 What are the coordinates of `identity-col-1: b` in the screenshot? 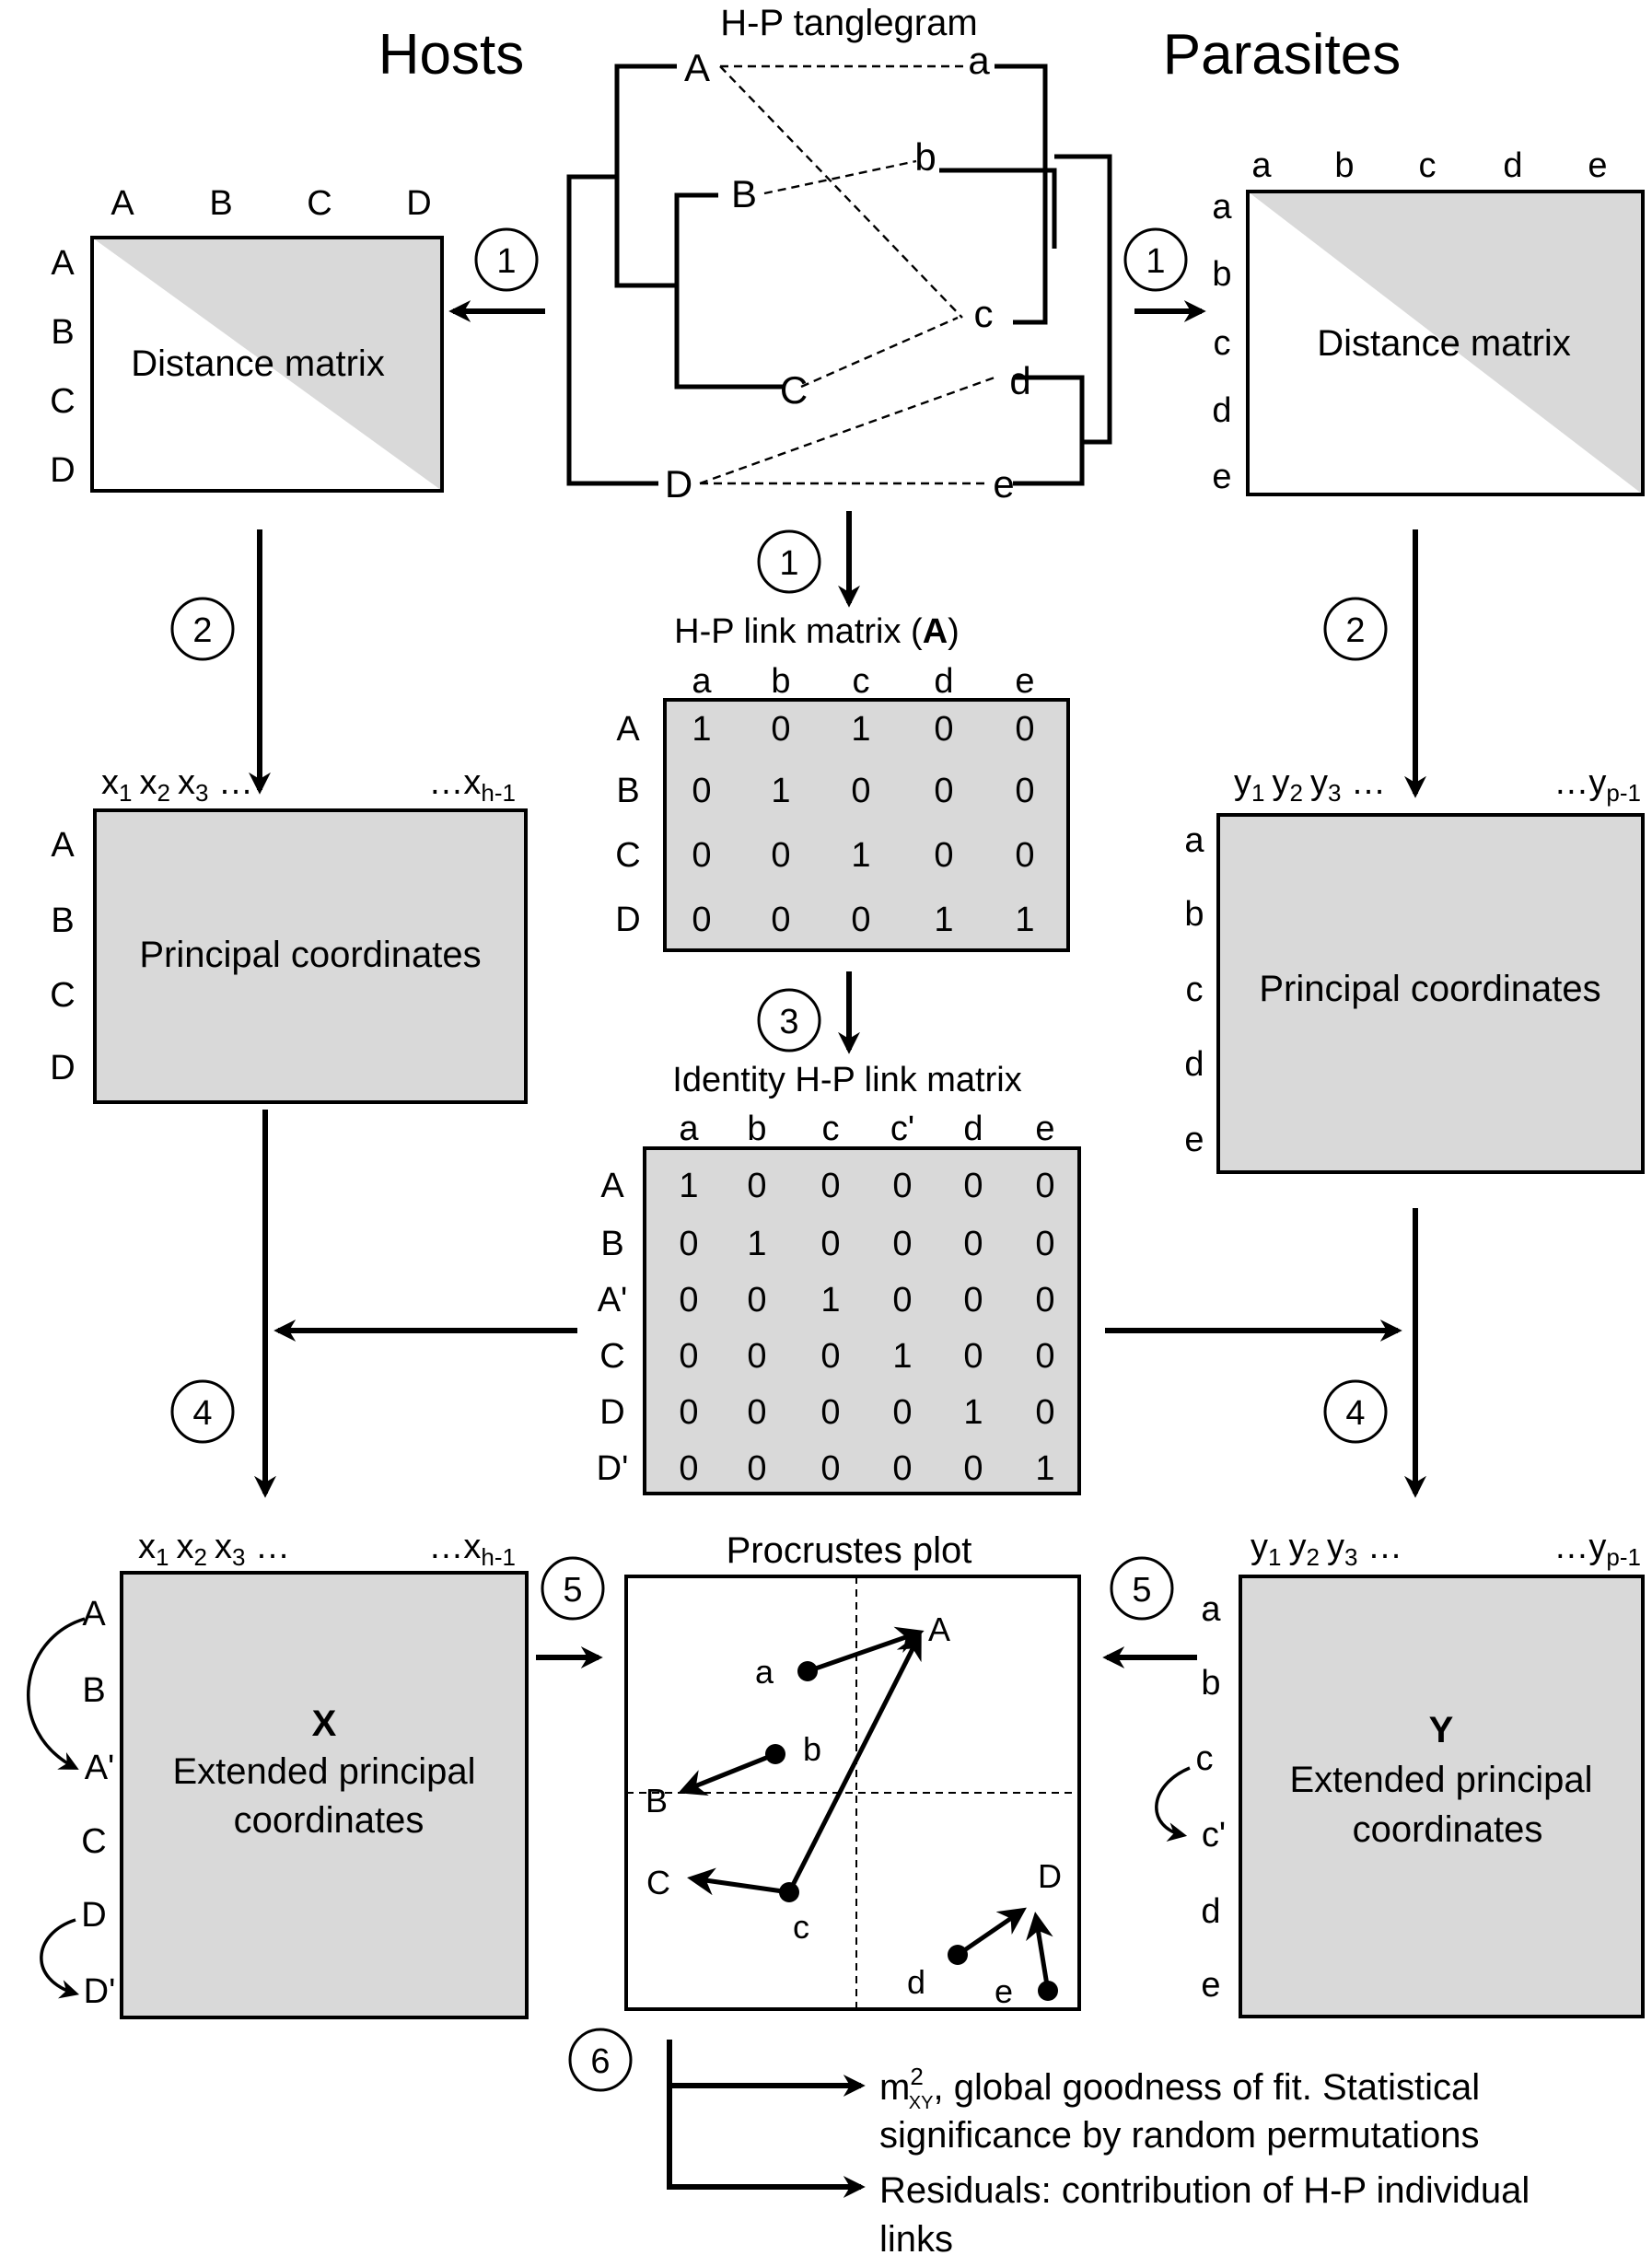 It's located at (756, 1129).